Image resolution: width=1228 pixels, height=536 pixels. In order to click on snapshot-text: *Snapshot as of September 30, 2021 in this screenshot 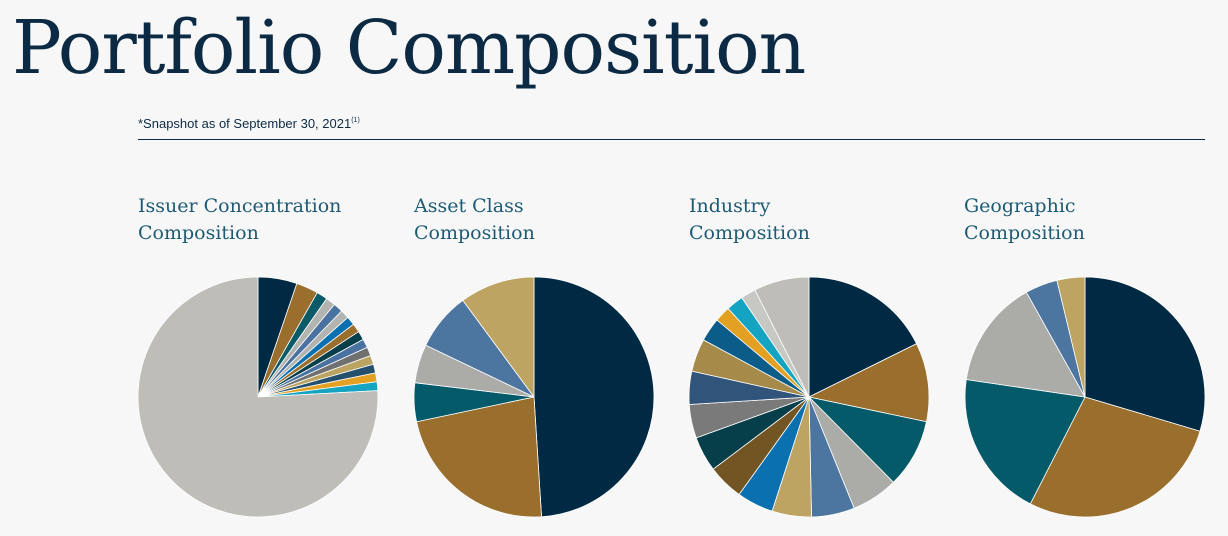, I will do `click(245, 123)`.